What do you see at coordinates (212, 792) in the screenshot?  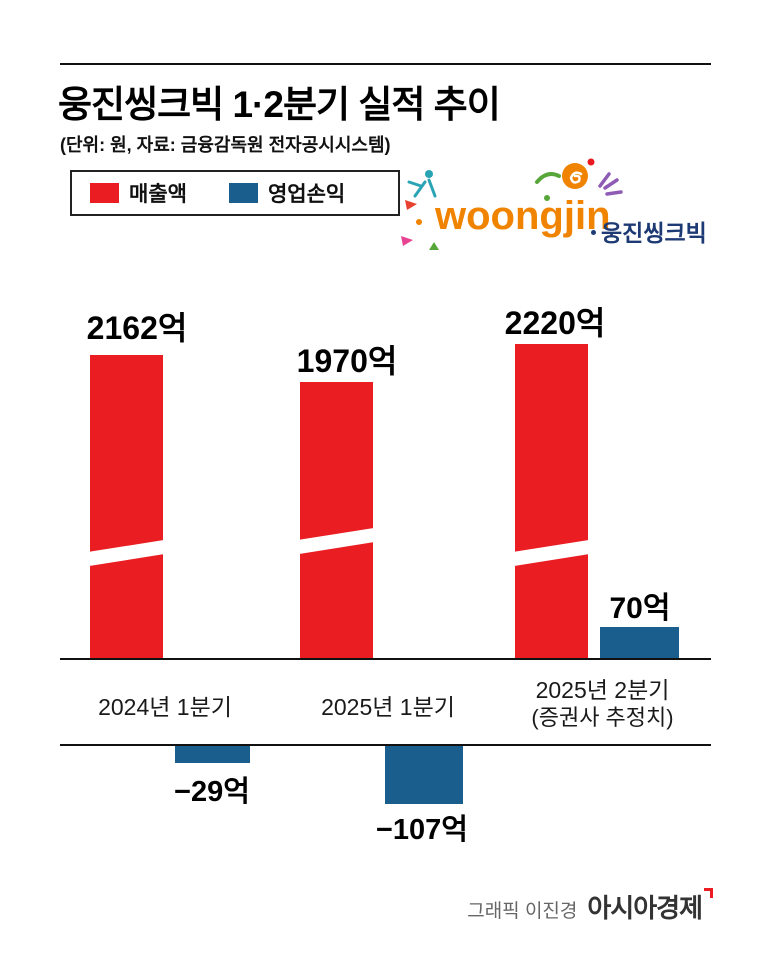 I see `profit-value-2024q1: −29억` at bounding box center [212, 792].